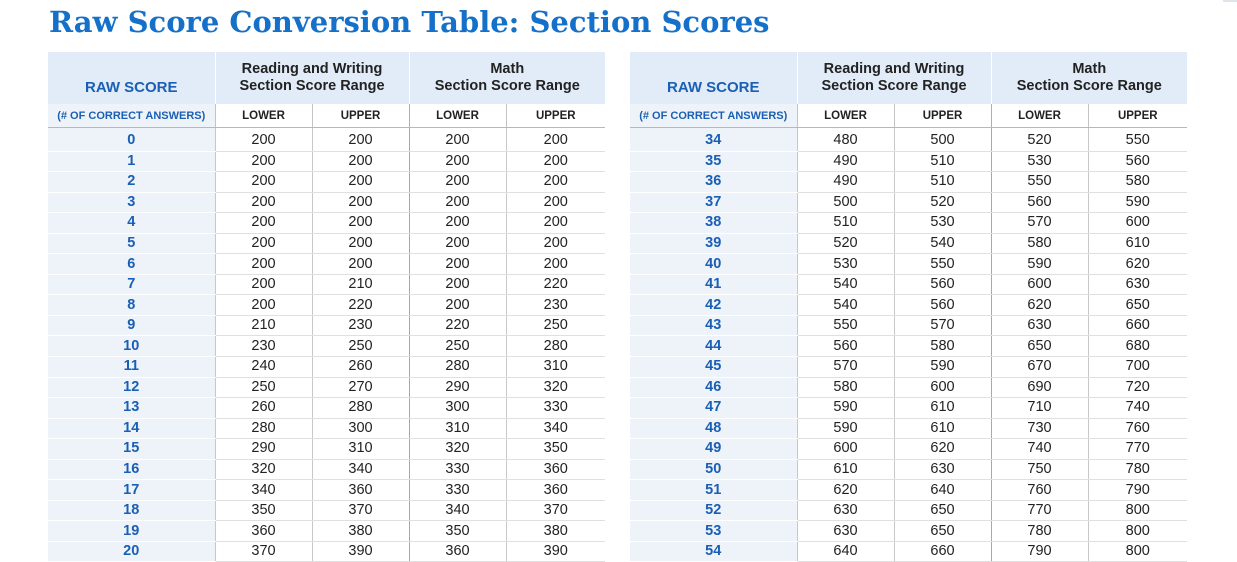 This screenshot has width=1237, height=562. What do you see at coordinates (909, 285) in the screenshot?
I see `table-row: 41 540 560 600 630` at bounding box center [909, 285].